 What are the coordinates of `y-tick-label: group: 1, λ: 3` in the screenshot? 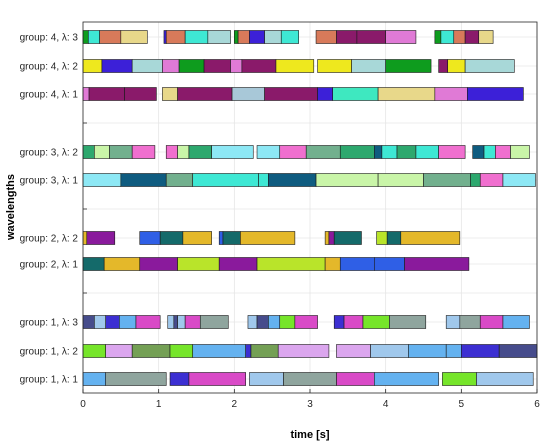 It's located at (49, 323).